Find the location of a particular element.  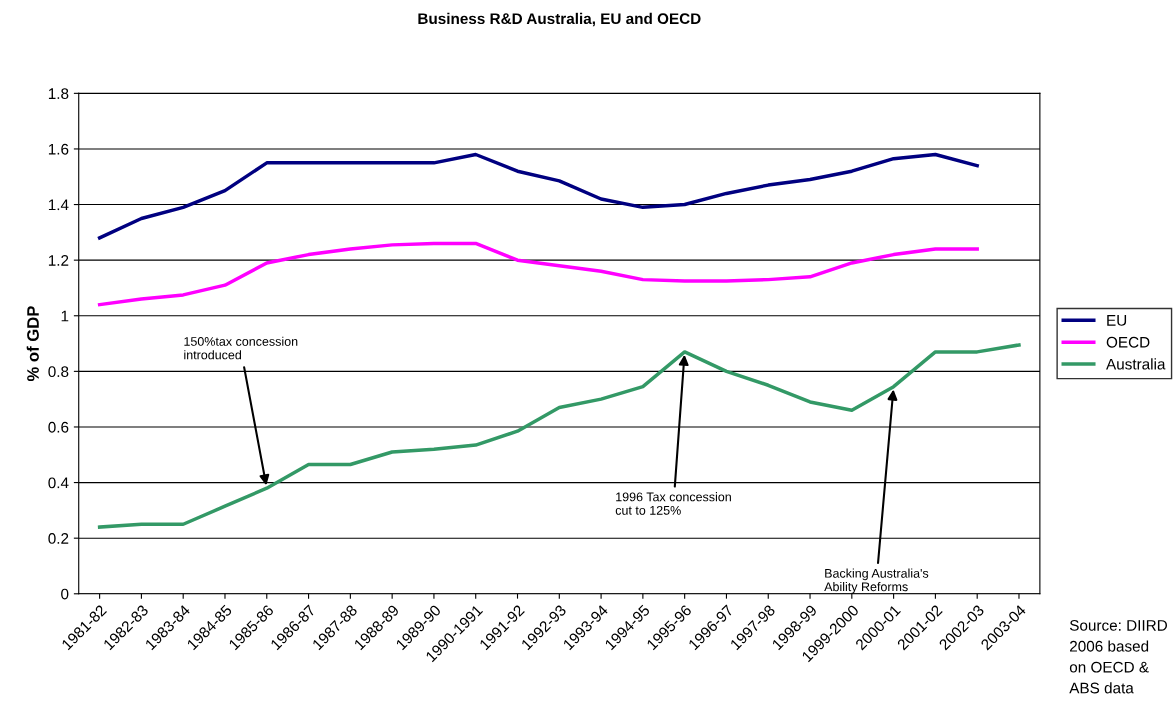

annotation: 150%tax concession introduced is located at coordinates (241, 348).